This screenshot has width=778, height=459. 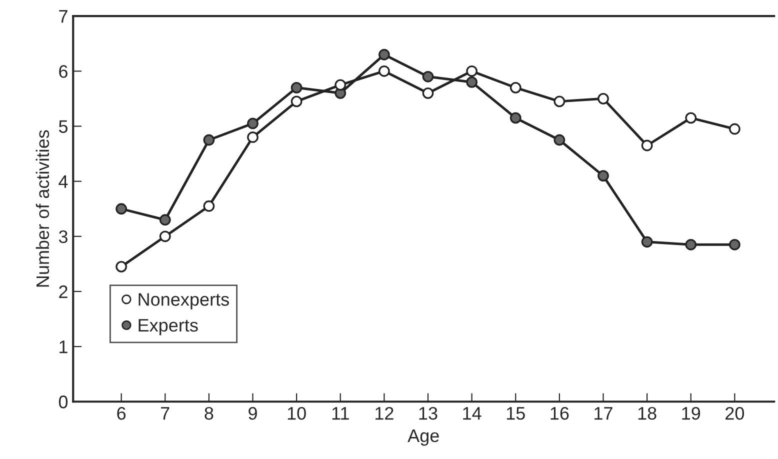 I want to click on x-tick-label: 15, so click(x=515, y=413).